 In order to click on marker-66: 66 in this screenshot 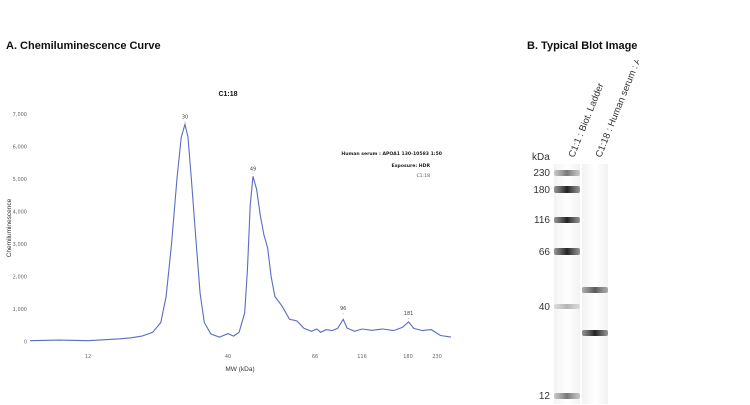, I will do `click(545, 252)`.